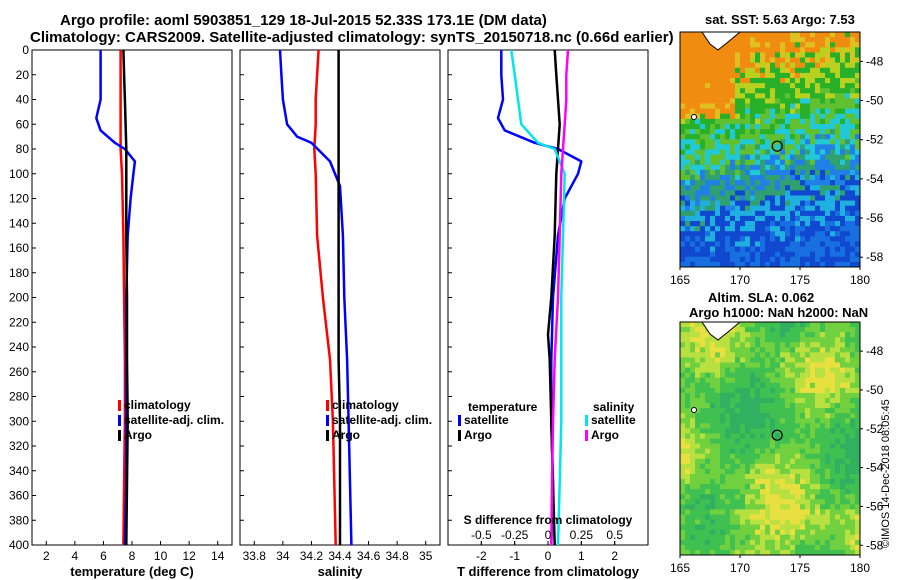 This screenshot has width=900, height=580. I want to click on map-y-tick-label: -58, so click(875, 545).